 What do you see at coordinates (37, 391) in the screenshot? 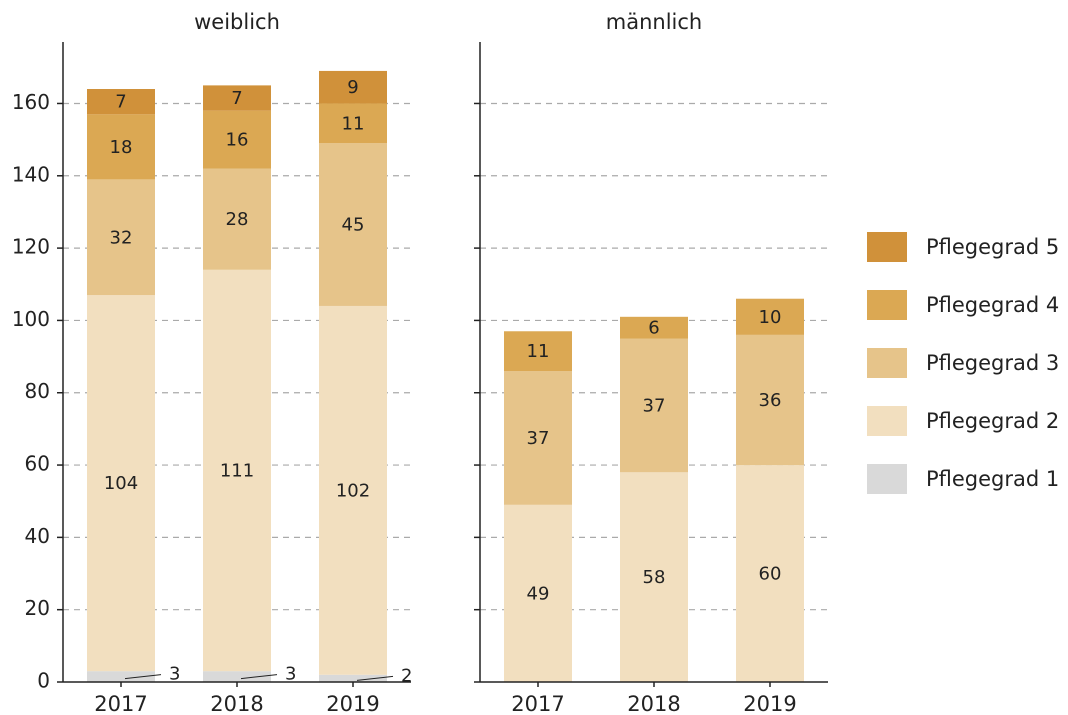
I see `y-tick-label: 80` at bounding box center [37, 391].